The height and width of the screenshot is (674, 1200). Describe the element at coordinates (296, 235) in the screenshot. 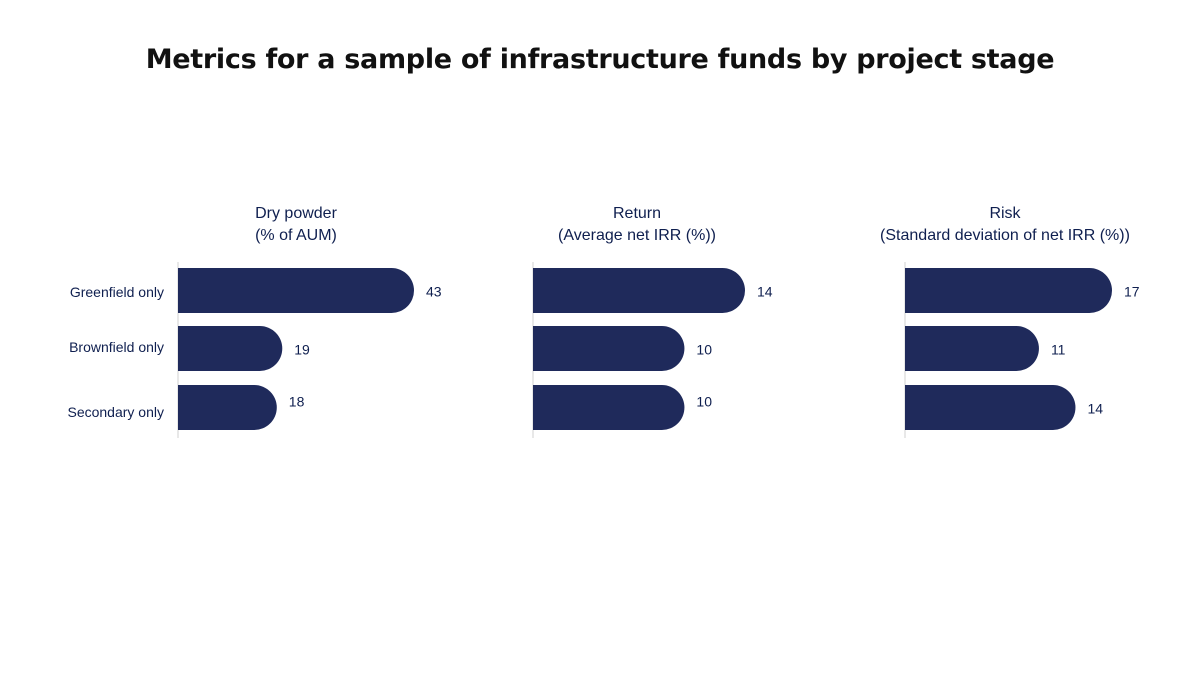

I see `panel-subtitle: (% of AUM)` at that location.